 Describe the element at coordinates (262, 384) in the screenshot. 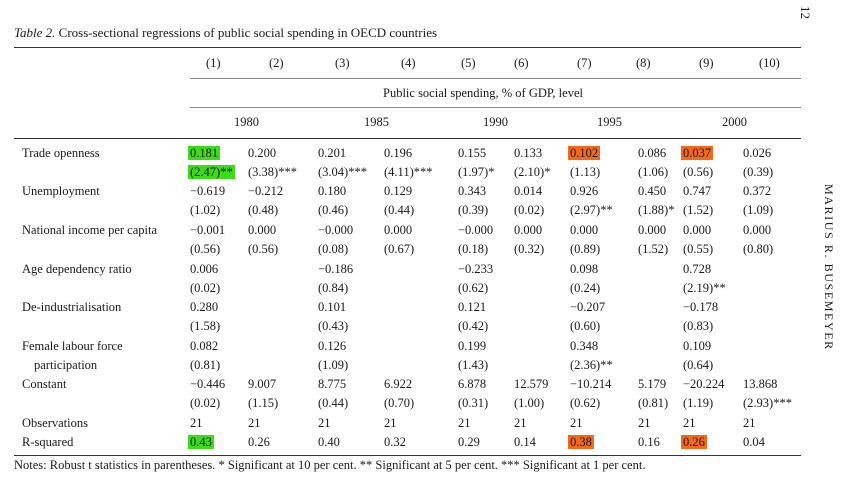

I see `coefficient-cell: 9.007` at that location.